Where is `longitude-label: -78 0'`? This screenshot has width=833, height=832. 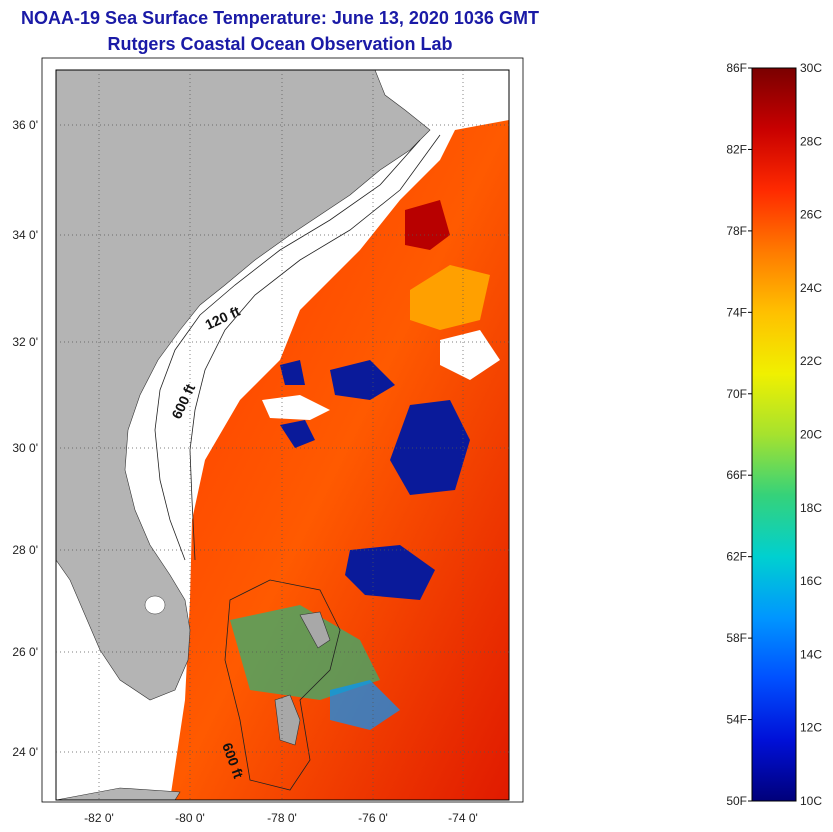 longitude-label: -78 0' is located at coordinates (282, 818).